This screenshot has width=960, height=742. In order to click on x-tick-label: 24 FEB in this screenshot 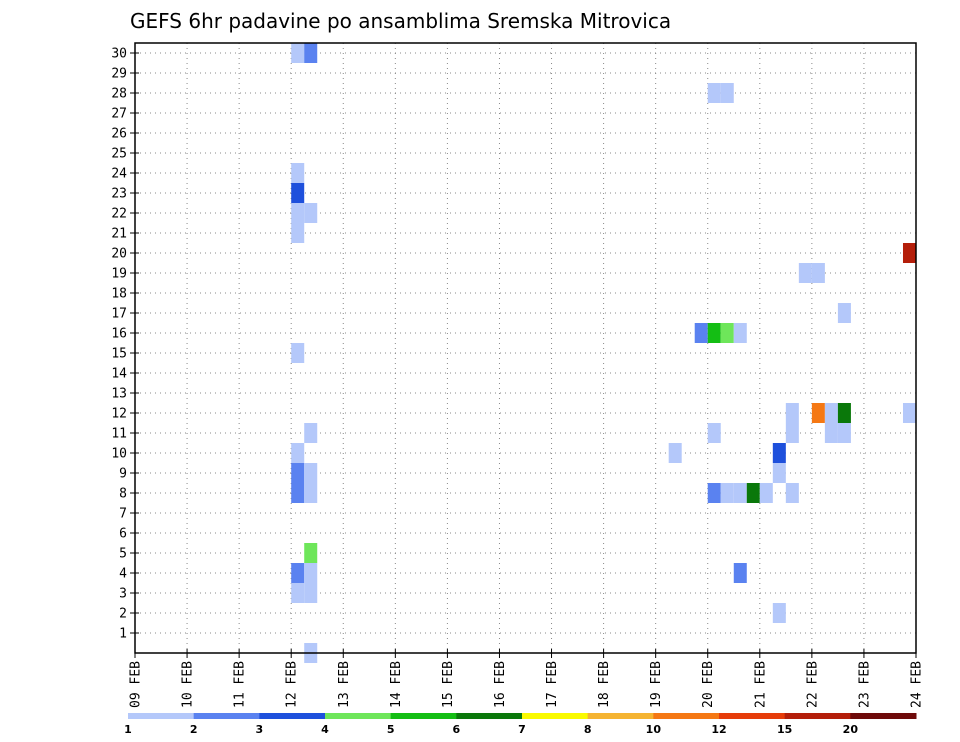, I will do `click(917, 684)`.